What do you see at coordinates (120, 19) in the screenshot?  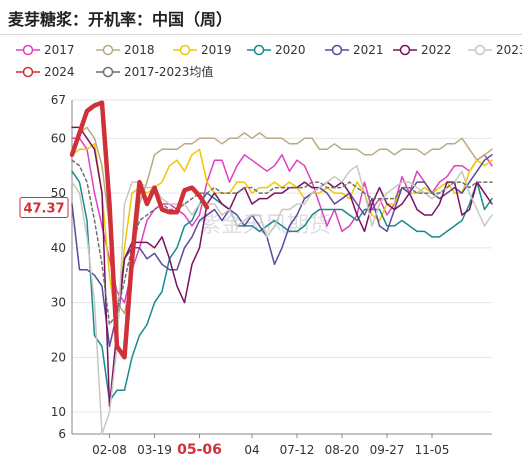 I see `chart-title: 麦芽糖浆：开机率：中国（周）` at bounding box center [120, 19].